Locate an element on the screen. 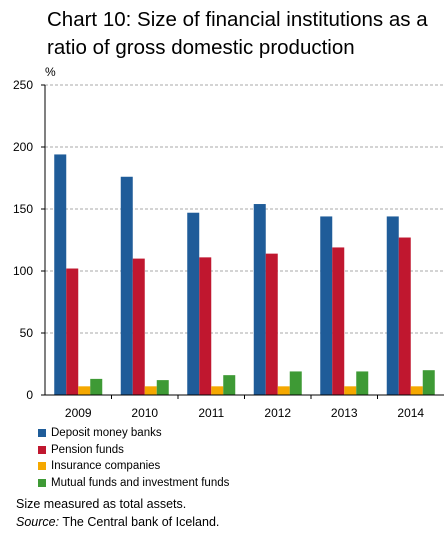 Image resolution: width=444 pixels, height=535 pixels. note-source: Source: The Central bank of Iceland. is located at coordinates (117, 523).